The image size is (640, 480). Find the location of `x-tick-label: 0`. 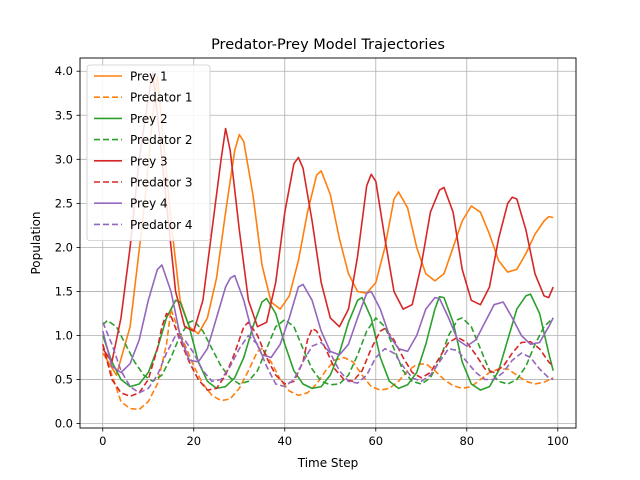

x-tick-label: 0 is located at coordinates (102, 441).